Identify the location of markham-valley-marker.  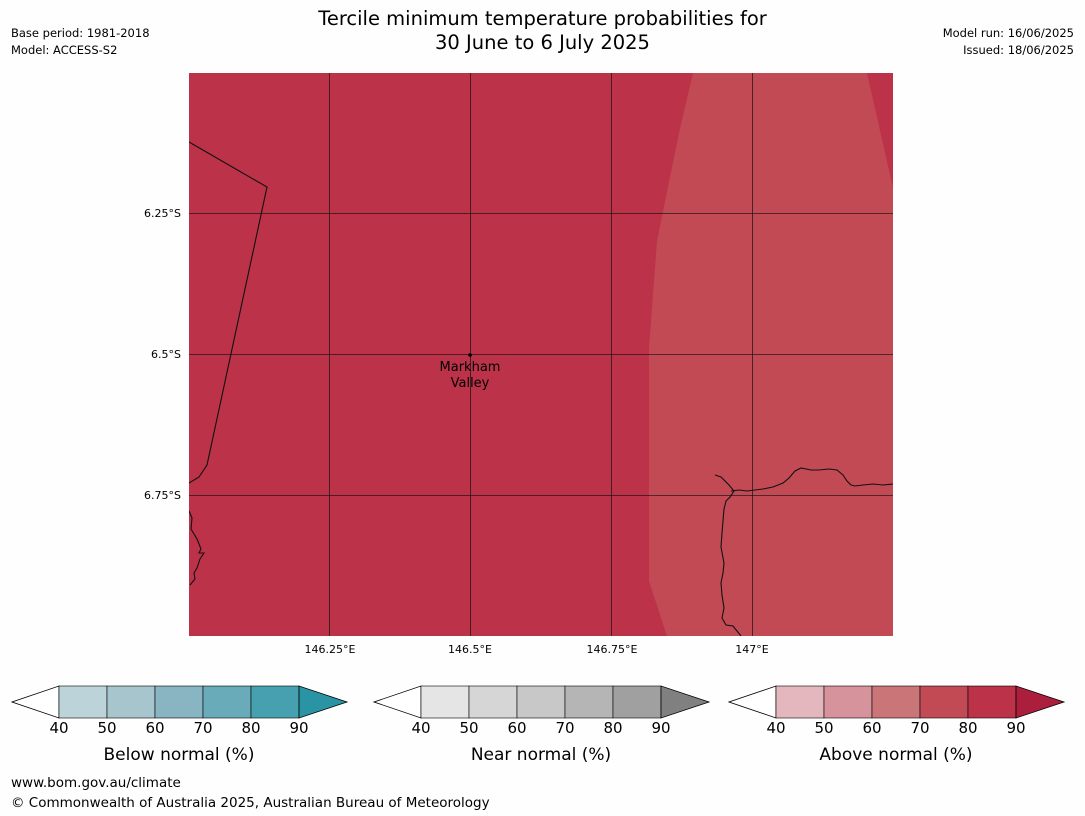
(470, 355).